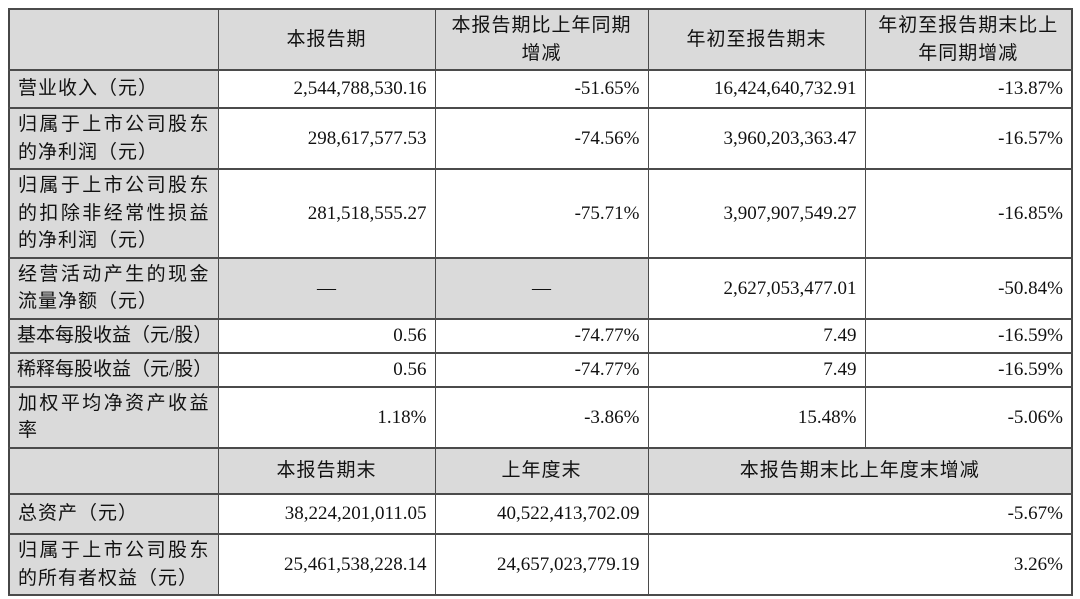  Describe the element at coordinates (326, 565) in the screenshot. I see `value-cell: 25,461,538,228.14` at that location.